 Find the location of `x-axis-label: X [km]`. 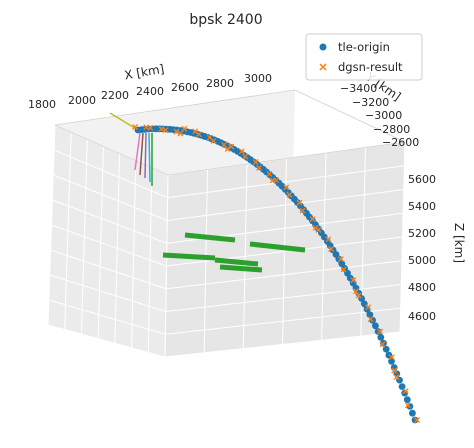

x-axis-label: X [km] is located at coordinates (144, 72).